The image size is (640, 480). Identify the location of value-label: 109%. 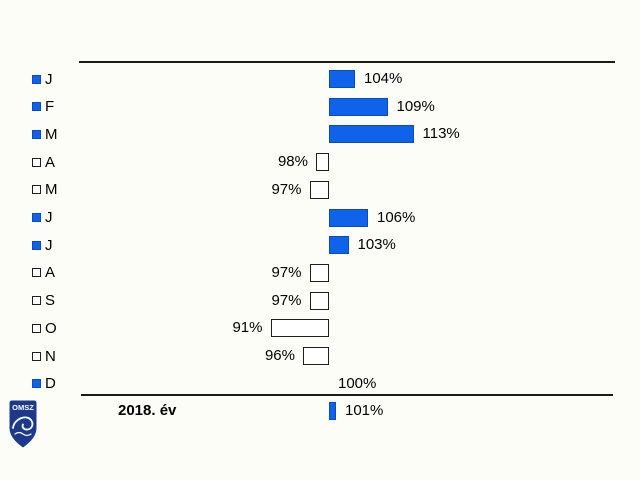
(415, 106).